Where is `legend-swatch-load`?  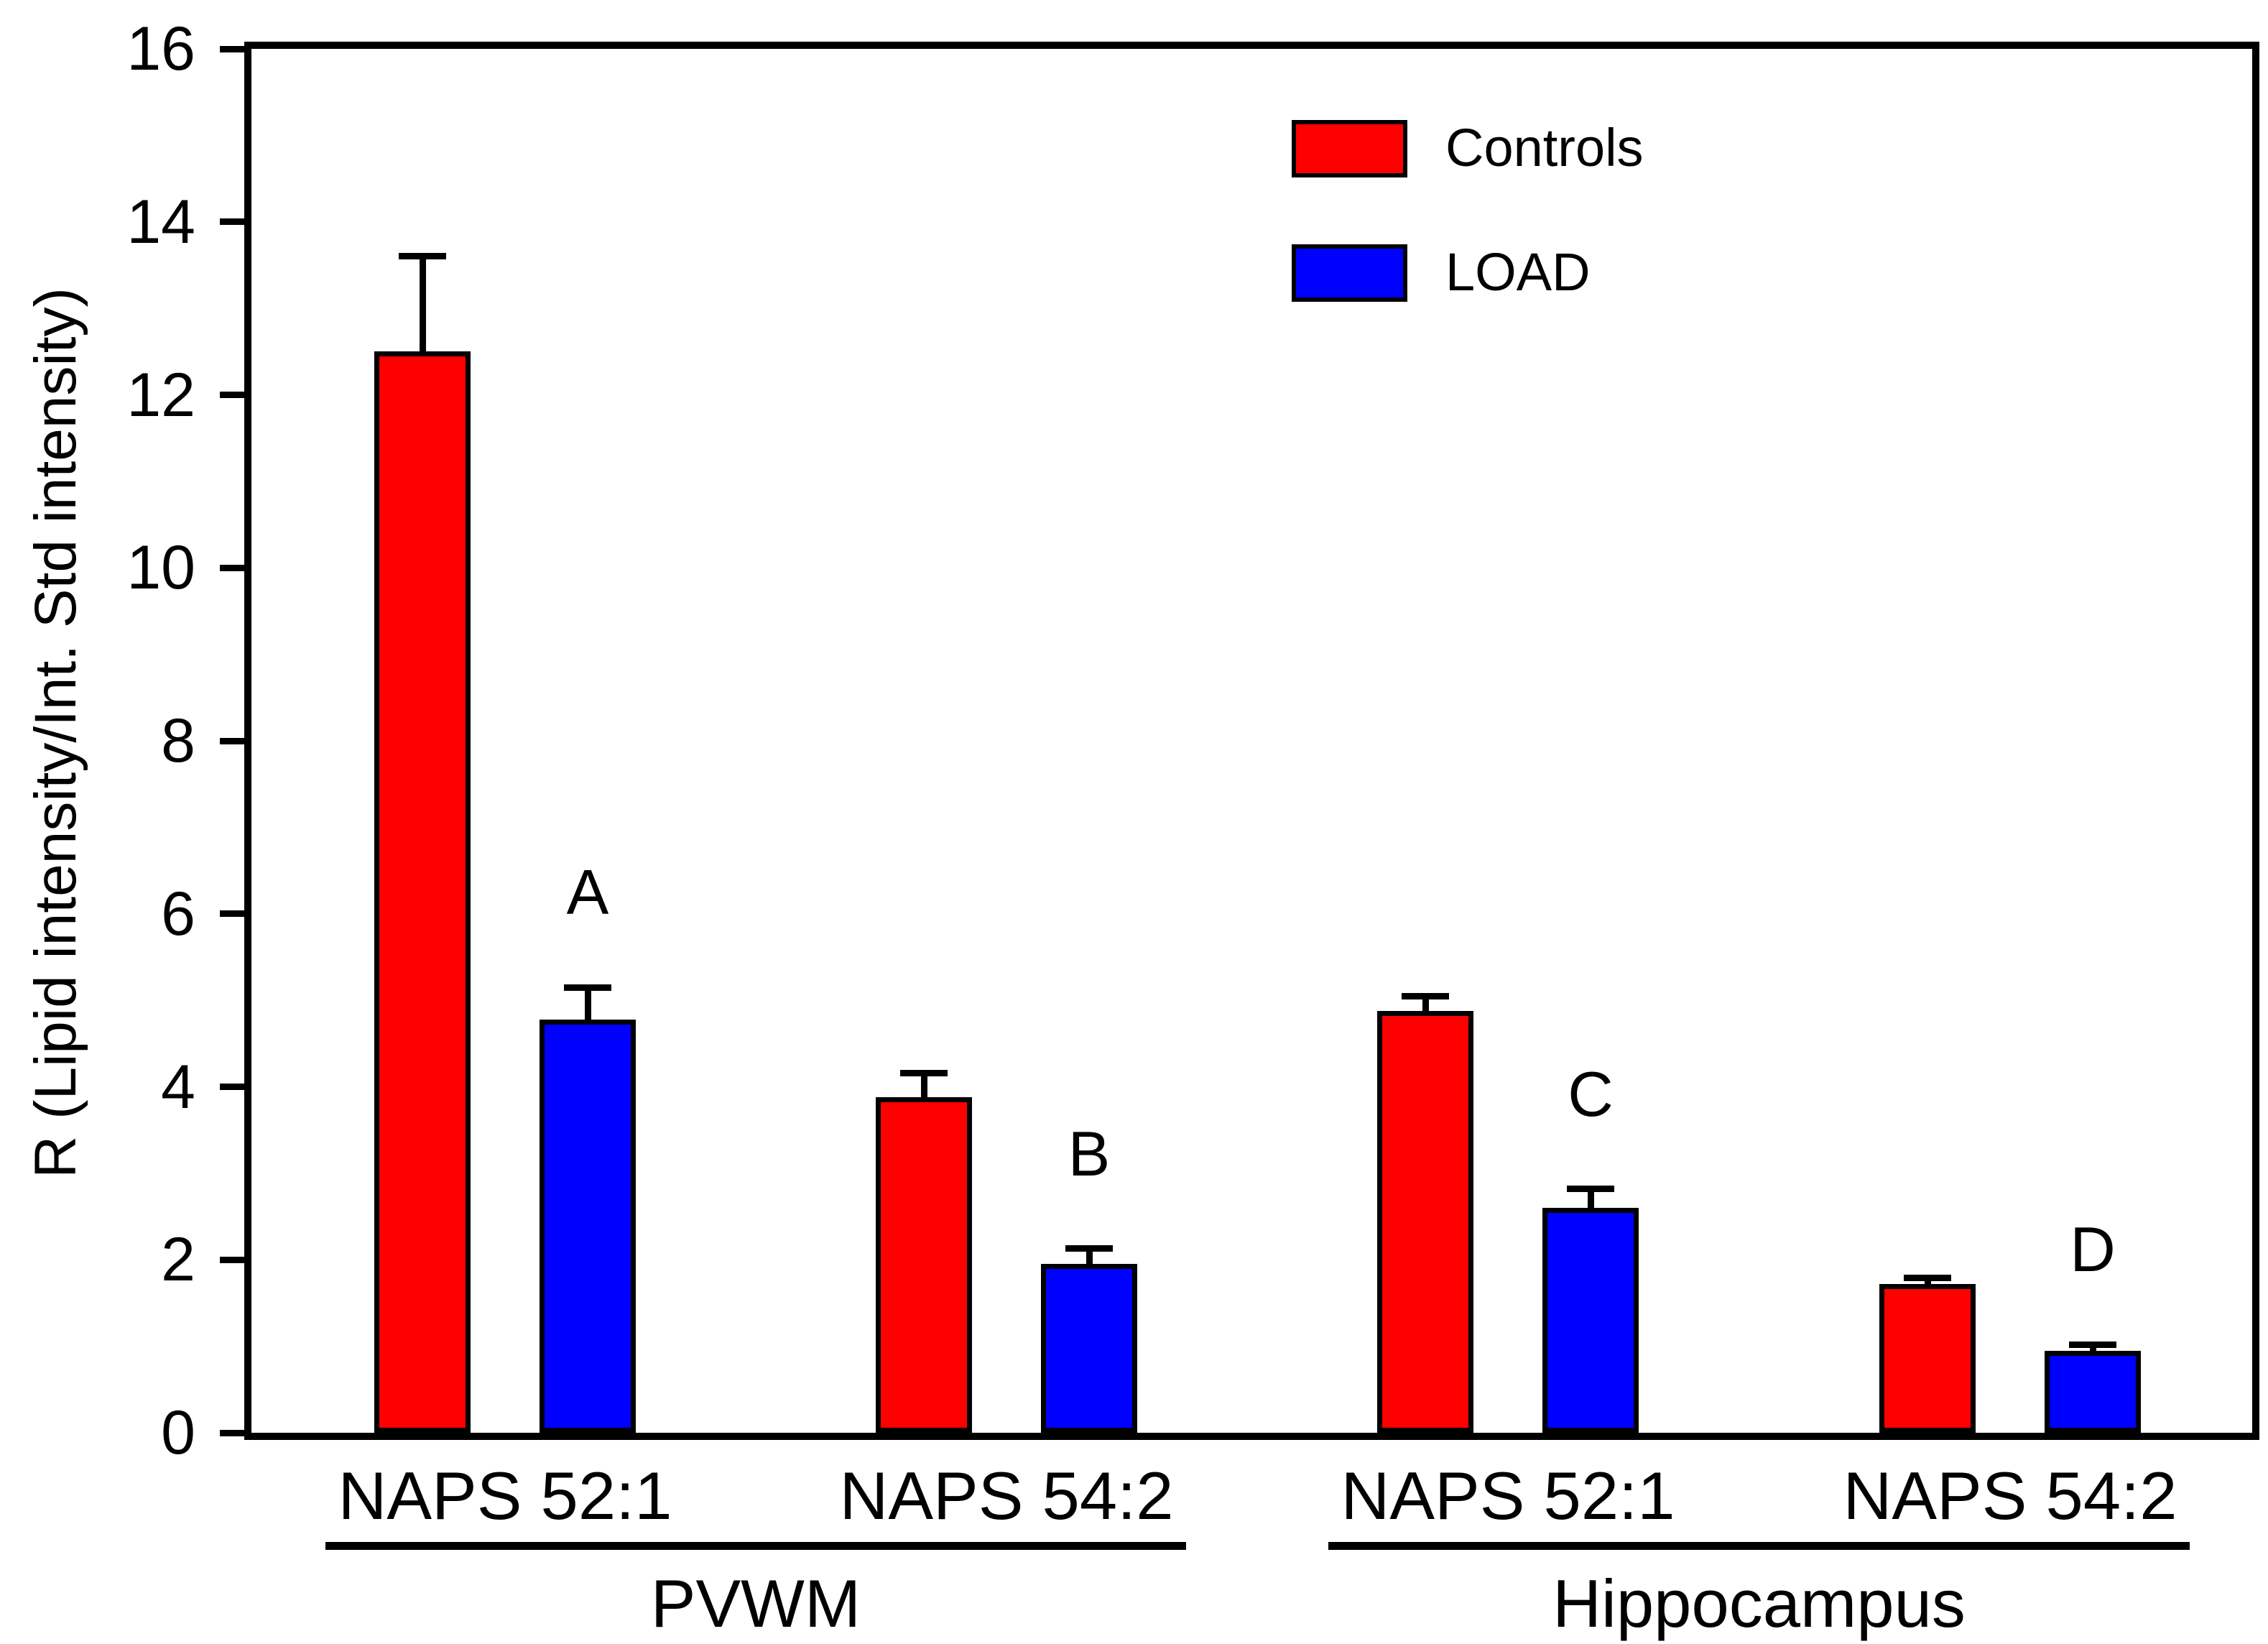 legend-swatch-load is located at coordinates (1349, 273).